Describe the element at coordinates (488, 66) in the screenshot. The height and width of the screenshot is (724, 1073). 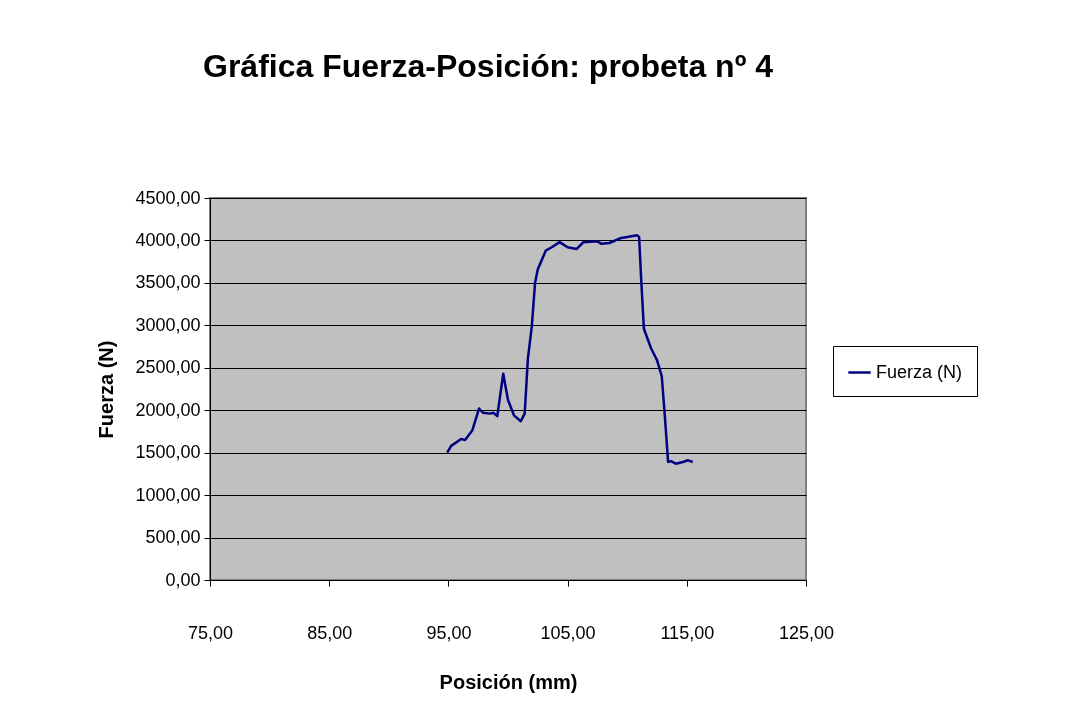
I see `chart-title: Gráfica Fuerza-Posición: probeta nº 4` at that location.